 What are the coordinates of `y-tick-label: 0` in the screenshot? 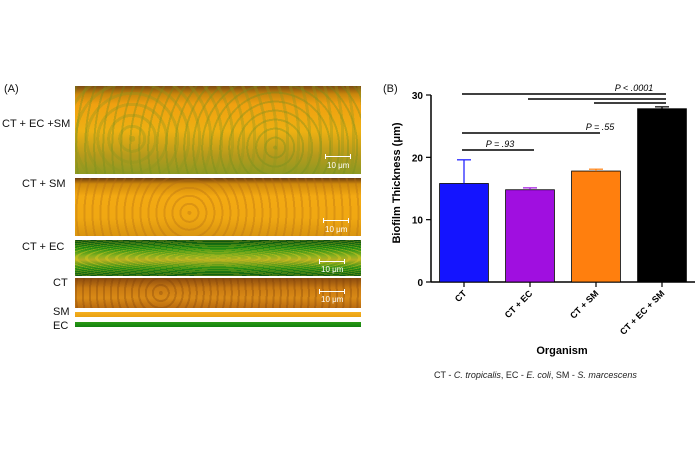 It's located at (420, 283).